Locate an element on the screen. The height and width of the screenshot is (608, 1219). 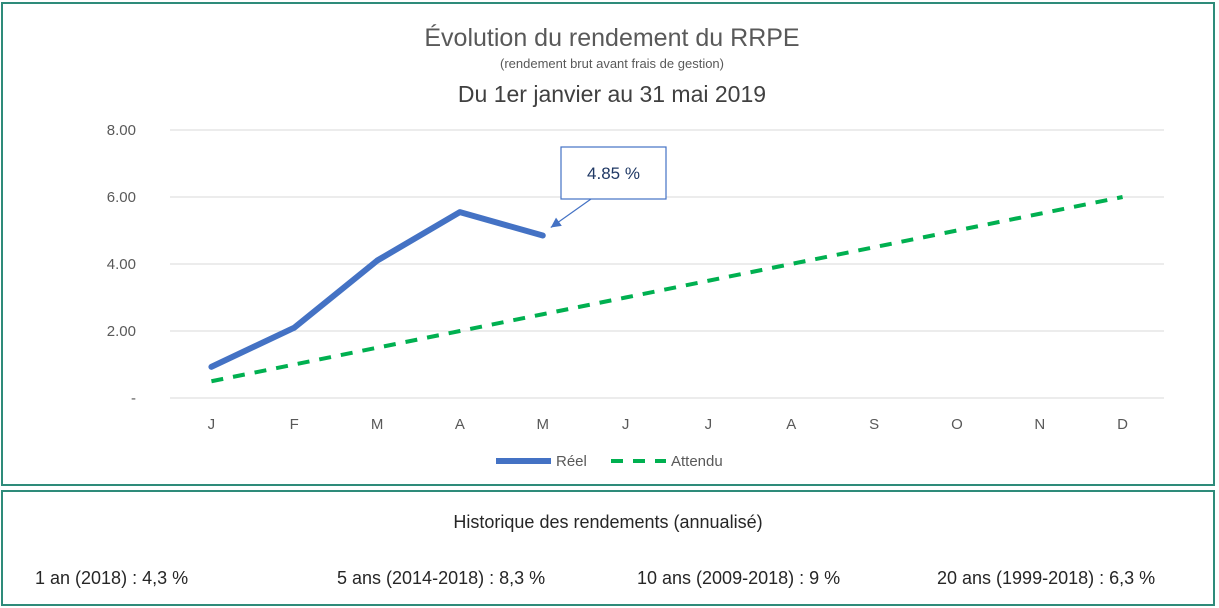
callout-box is located at coordinates (613, 173).